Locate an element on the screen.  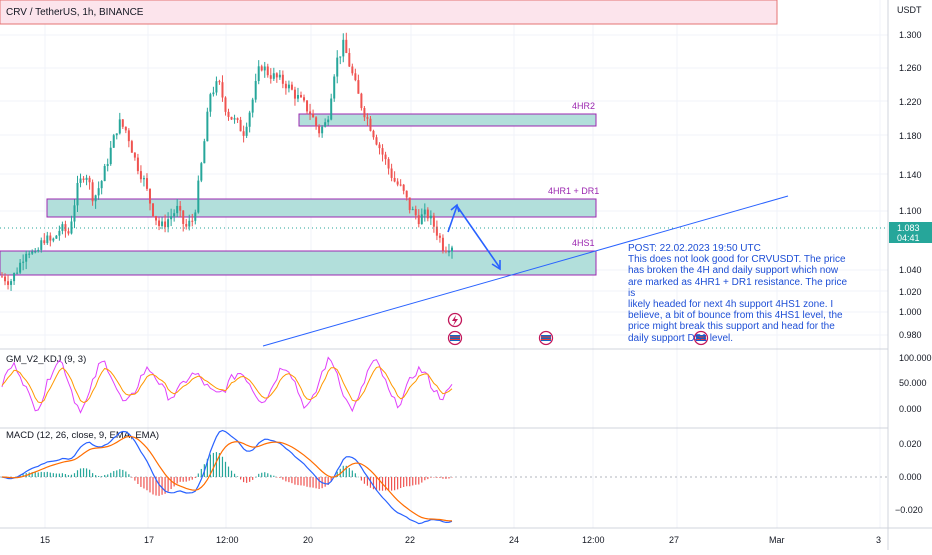
projection-arrow is located at coordinates (474, 237).